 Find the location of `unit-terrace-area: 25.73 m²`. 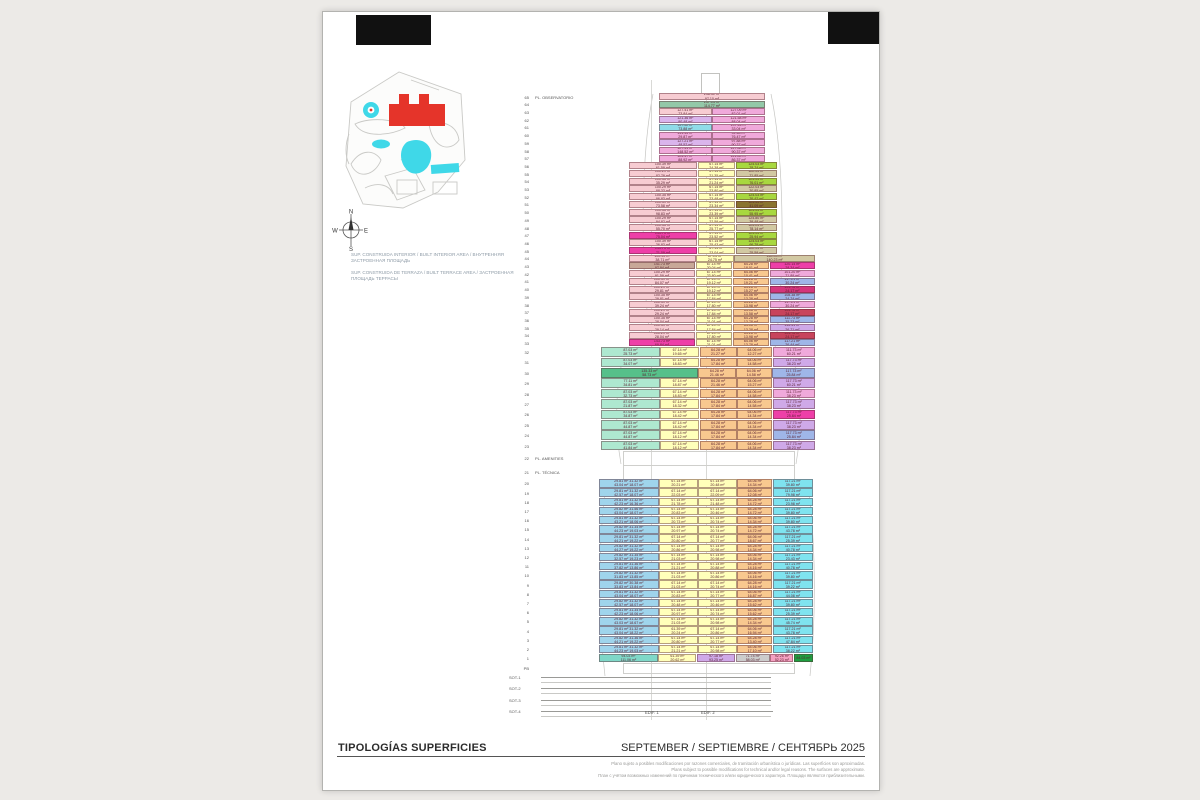

unit-terrace-area: 25.73 m² is located at coordinates (630, 353).